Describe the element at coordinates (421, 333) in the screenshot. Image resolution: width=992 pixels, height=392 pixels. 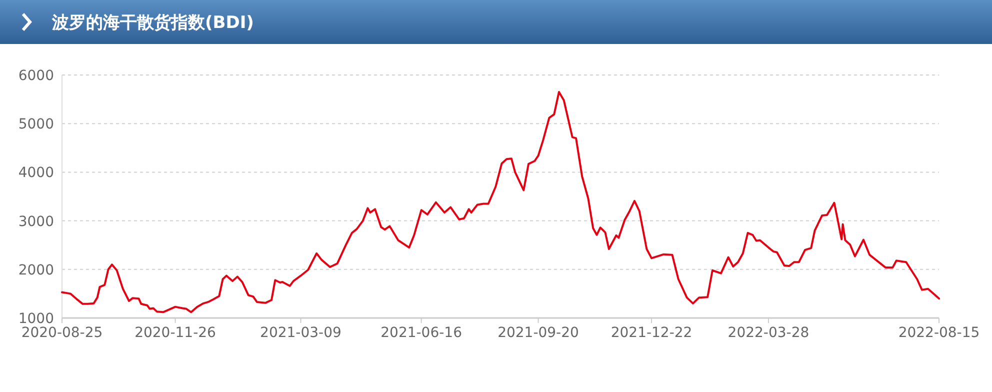
I see `x-tick-label: 2021-06-16` at that location.